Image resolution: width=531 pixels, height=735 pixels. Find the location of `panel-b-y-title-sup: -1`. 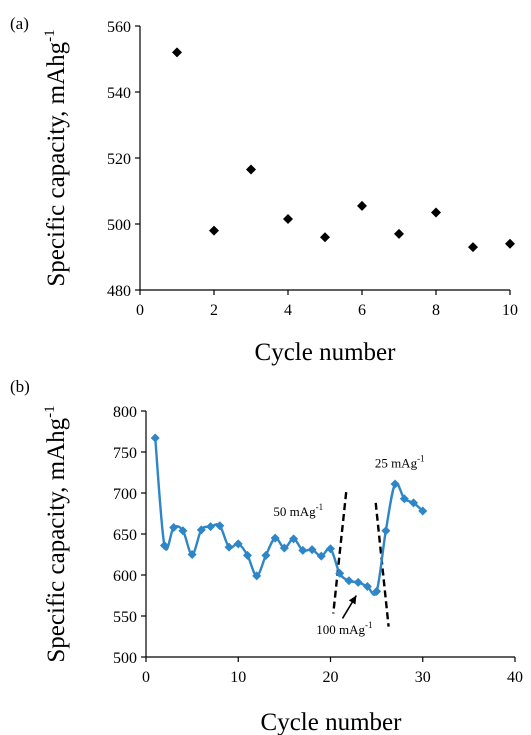

panel-b-y-title-sup: -1 is located at coordinates (50, 411).